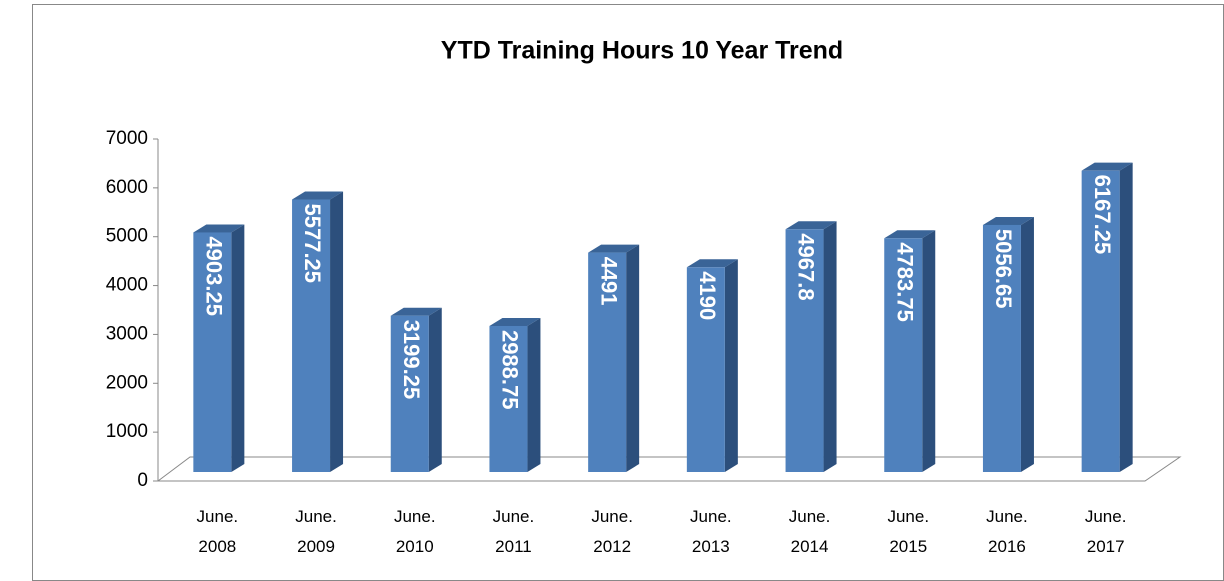  What do you see at coordinates (411, 360) in the screenshot?
I see `value-label: 3199.25` at bounding box center [411, 360].